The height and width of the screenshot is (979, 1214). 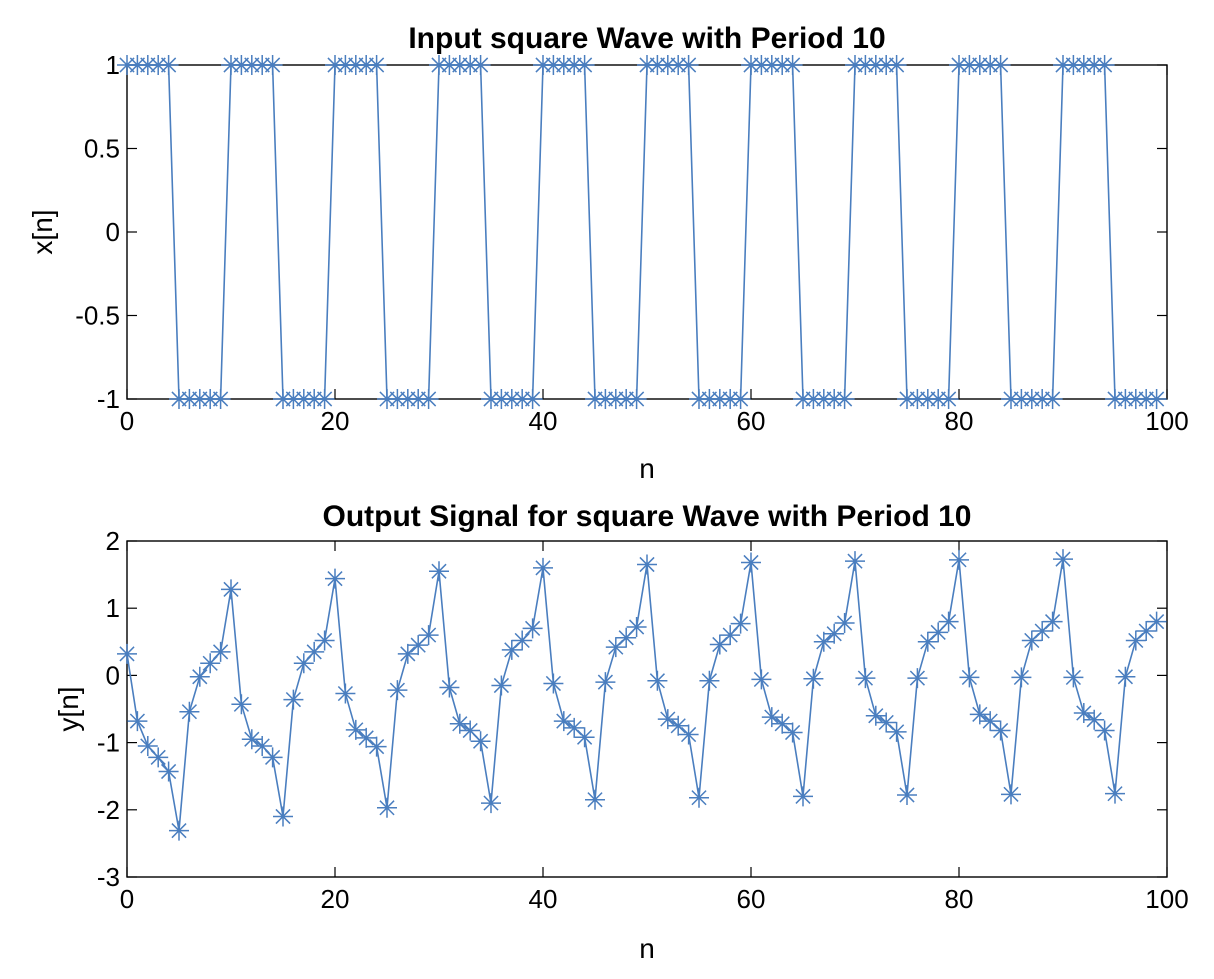 What do you see at coordinates (42, 231) in the screenshot?
I see `input-y-axis-label: x[n]` at bounding box center [42, 231].